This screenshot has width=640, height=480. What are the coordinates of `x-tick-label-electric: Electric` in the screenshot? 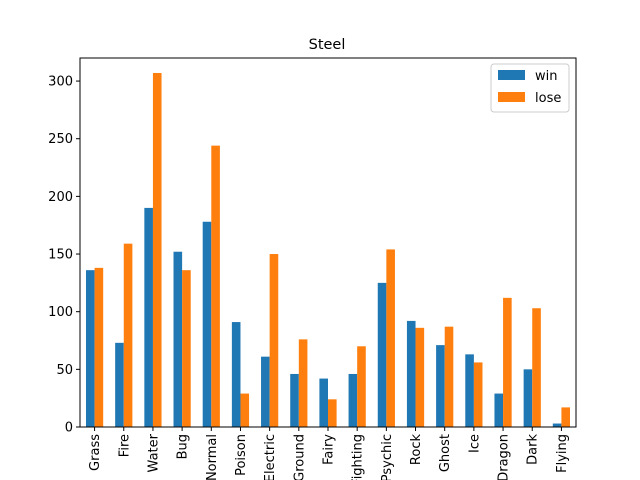 It's located at (270, 457).